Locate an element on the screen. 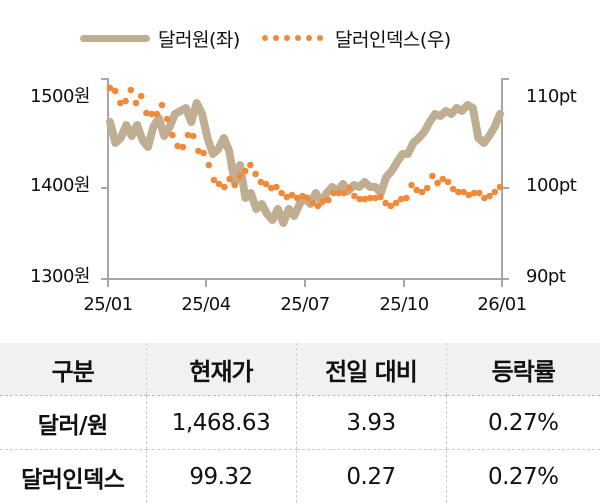 This screenshot has height=504, width=600. legend-item-dxy: 달러인덱스(우) is located at coordinates (356, 38).